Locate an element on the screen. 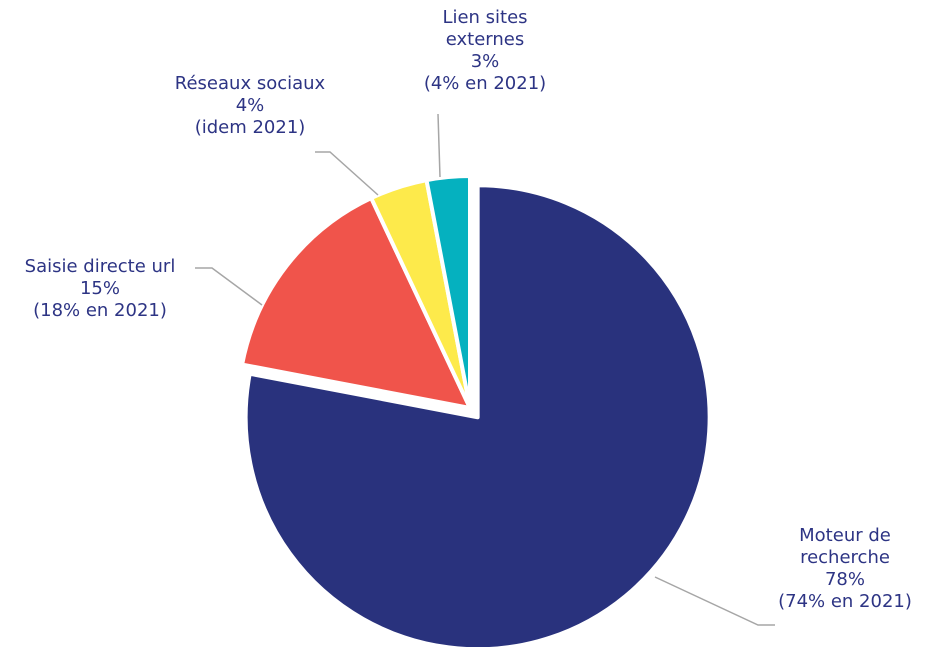 The image size is (925, 647). leader-line-moteur is located at coordinates (714, 601).